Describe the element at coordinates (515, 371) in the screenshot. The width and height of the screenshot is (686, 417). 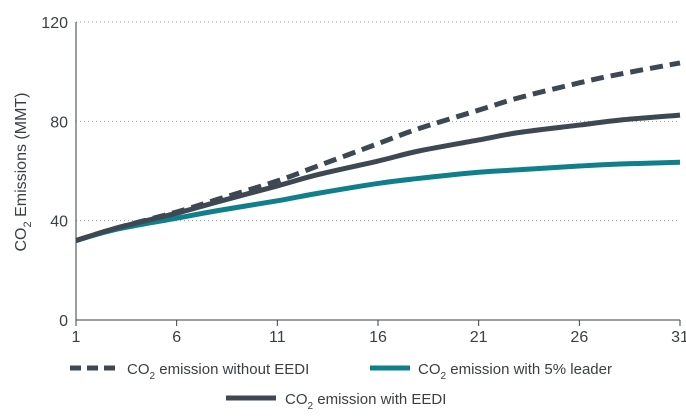
I see `legend-label-5pct-leader: CO2 emission with 5% leader` at that location.